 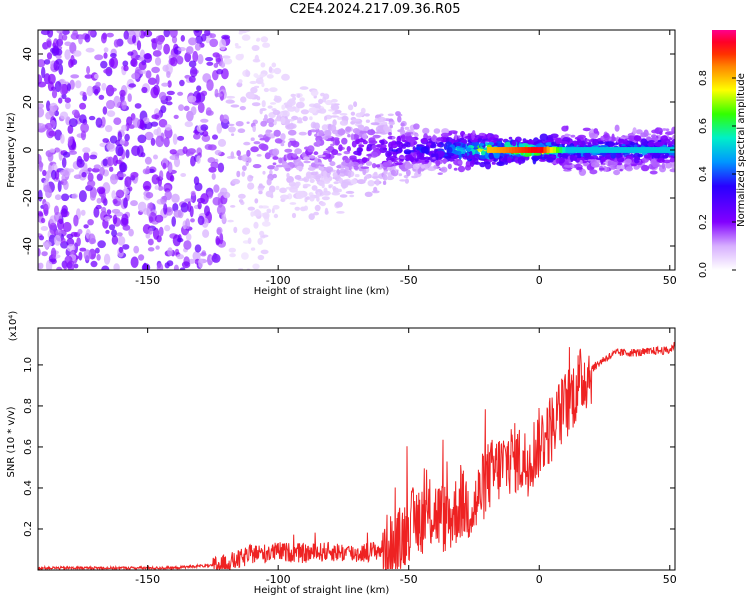 What do you see at coordinates (670, 280) in the screenshot?
I see `x-tick-label: 50` at bounding box center [670, 280].